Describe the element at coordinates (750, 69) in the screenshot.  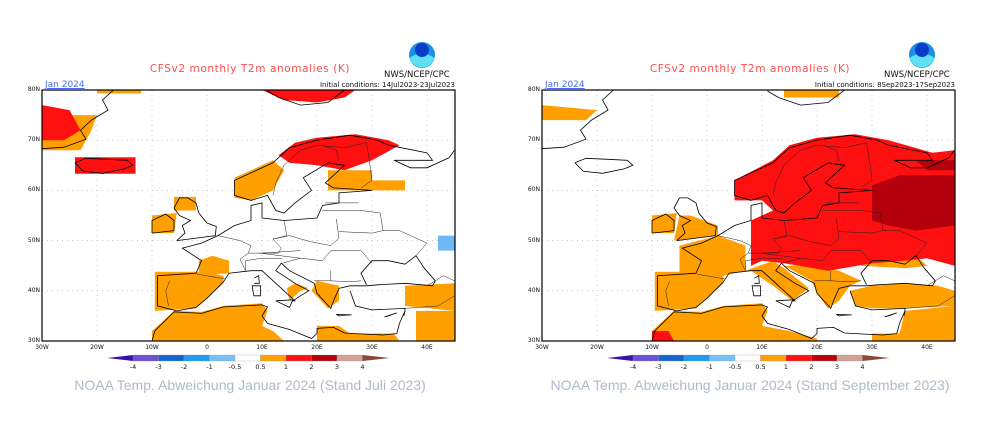
I see `map-title: CFSv2 monthly T2m anomalies (K)` at that location.